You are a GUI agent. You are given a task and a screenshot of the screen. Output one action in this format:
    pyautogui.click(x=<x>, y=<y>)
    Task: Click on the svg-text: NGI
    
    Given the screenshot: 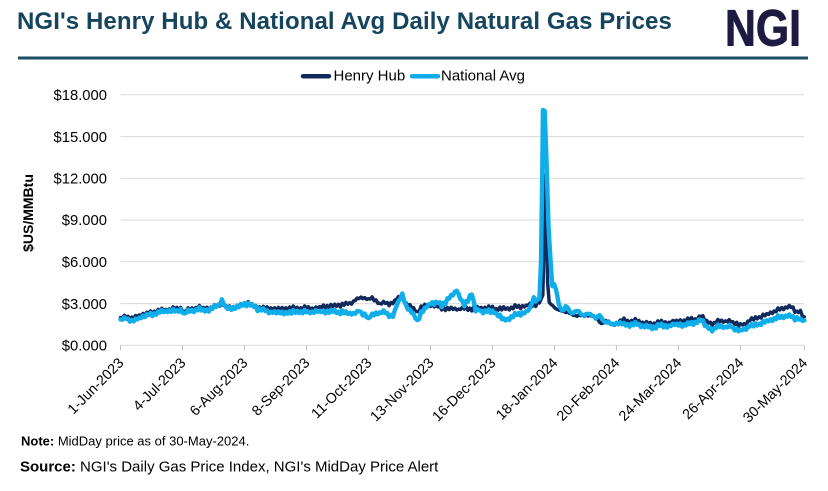 What is the action you would take?
    pyautogui.click(x=763, y=28)
    